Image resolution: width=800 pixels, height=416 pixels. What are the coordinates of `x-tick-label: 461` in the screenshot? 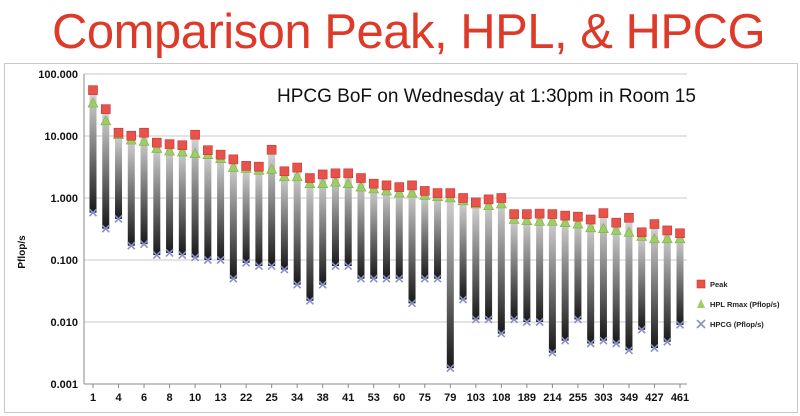 It's located at (680, 398).